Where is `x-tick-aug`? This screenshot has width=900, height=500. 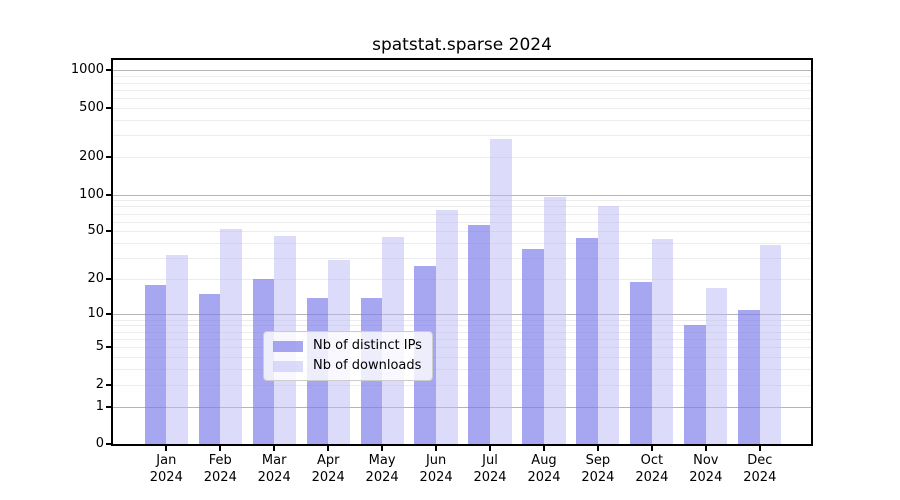 x-tick-aug is located at coordinates (544, 448).